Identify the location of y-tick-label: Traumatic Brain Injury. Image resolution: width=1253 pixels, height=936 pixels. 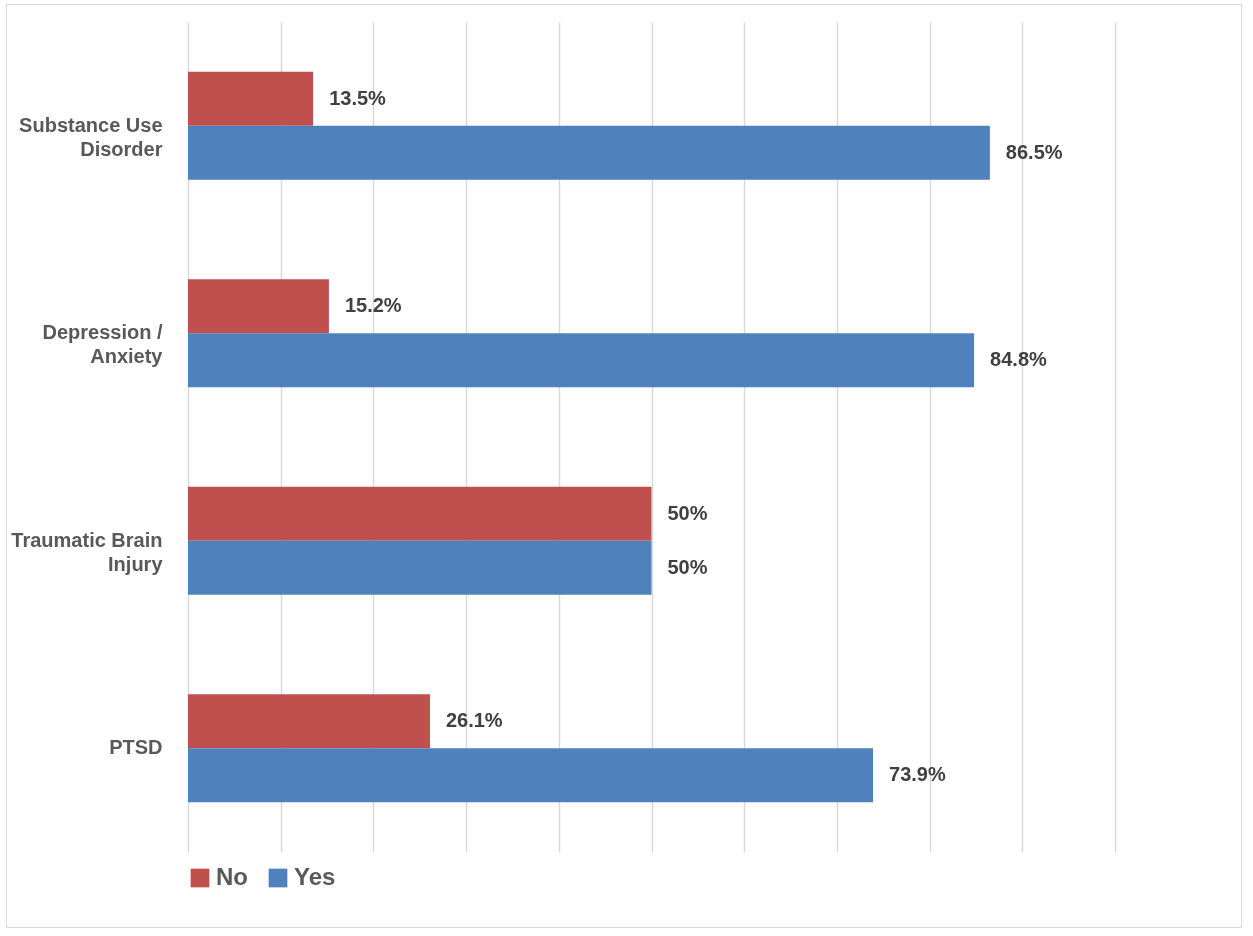
(87, 551).